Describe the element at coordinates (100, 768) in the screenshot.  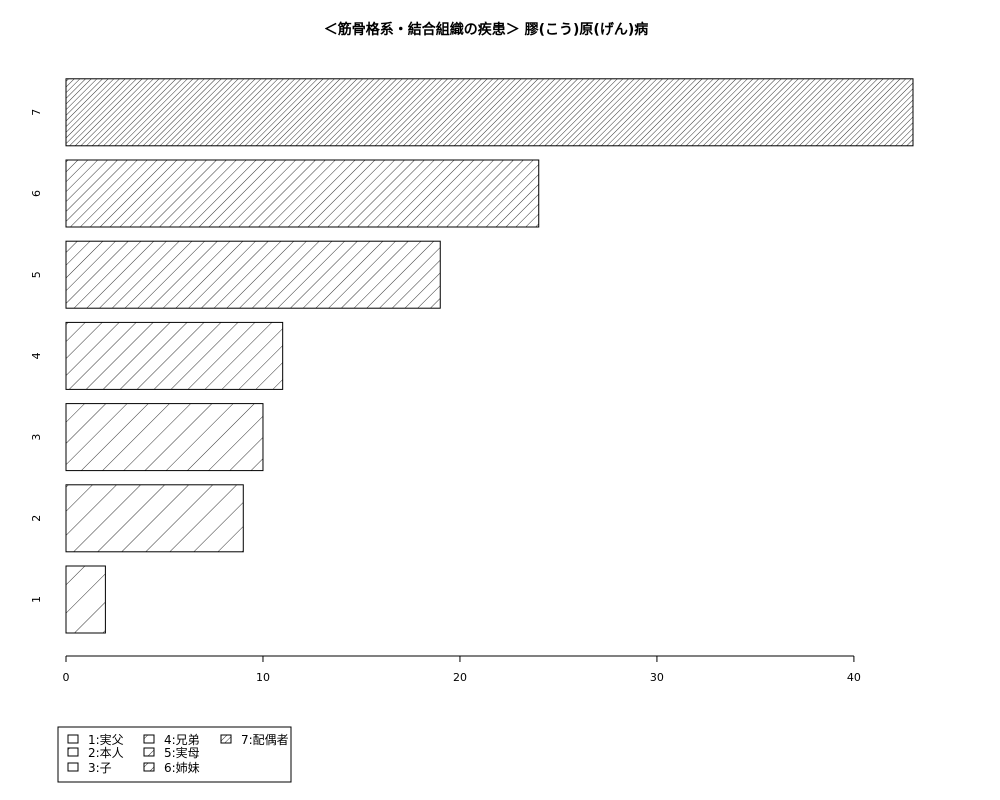
I see `legend-label: 3:子` at that location.